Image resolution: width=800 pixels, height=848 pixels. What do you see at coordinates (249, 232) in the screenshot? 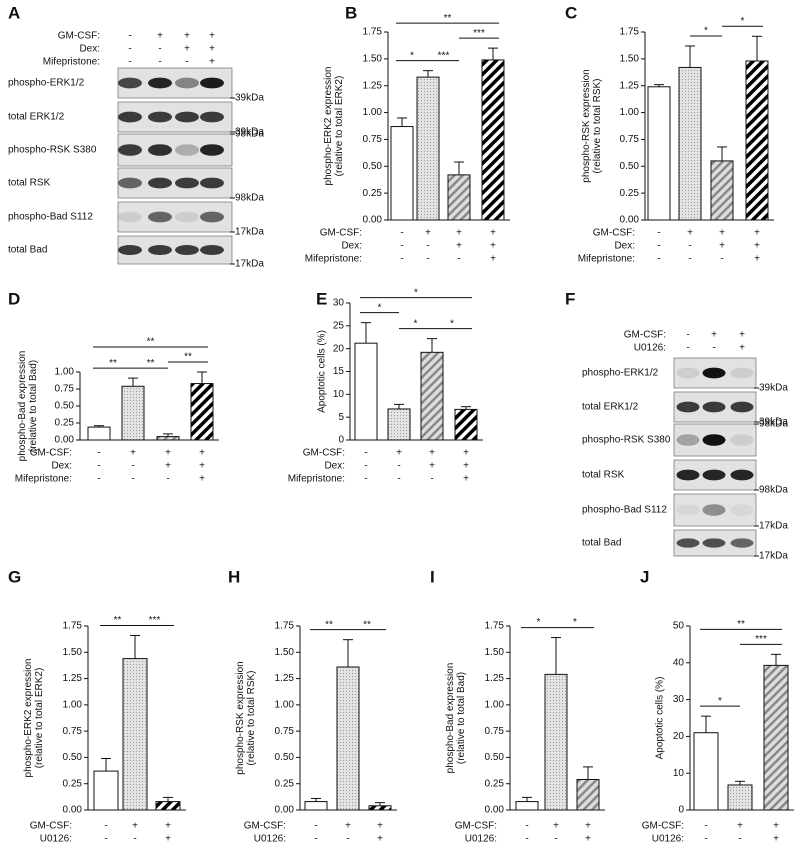
I see `marker-label: 17kDa` at bounding box center [249, 232].